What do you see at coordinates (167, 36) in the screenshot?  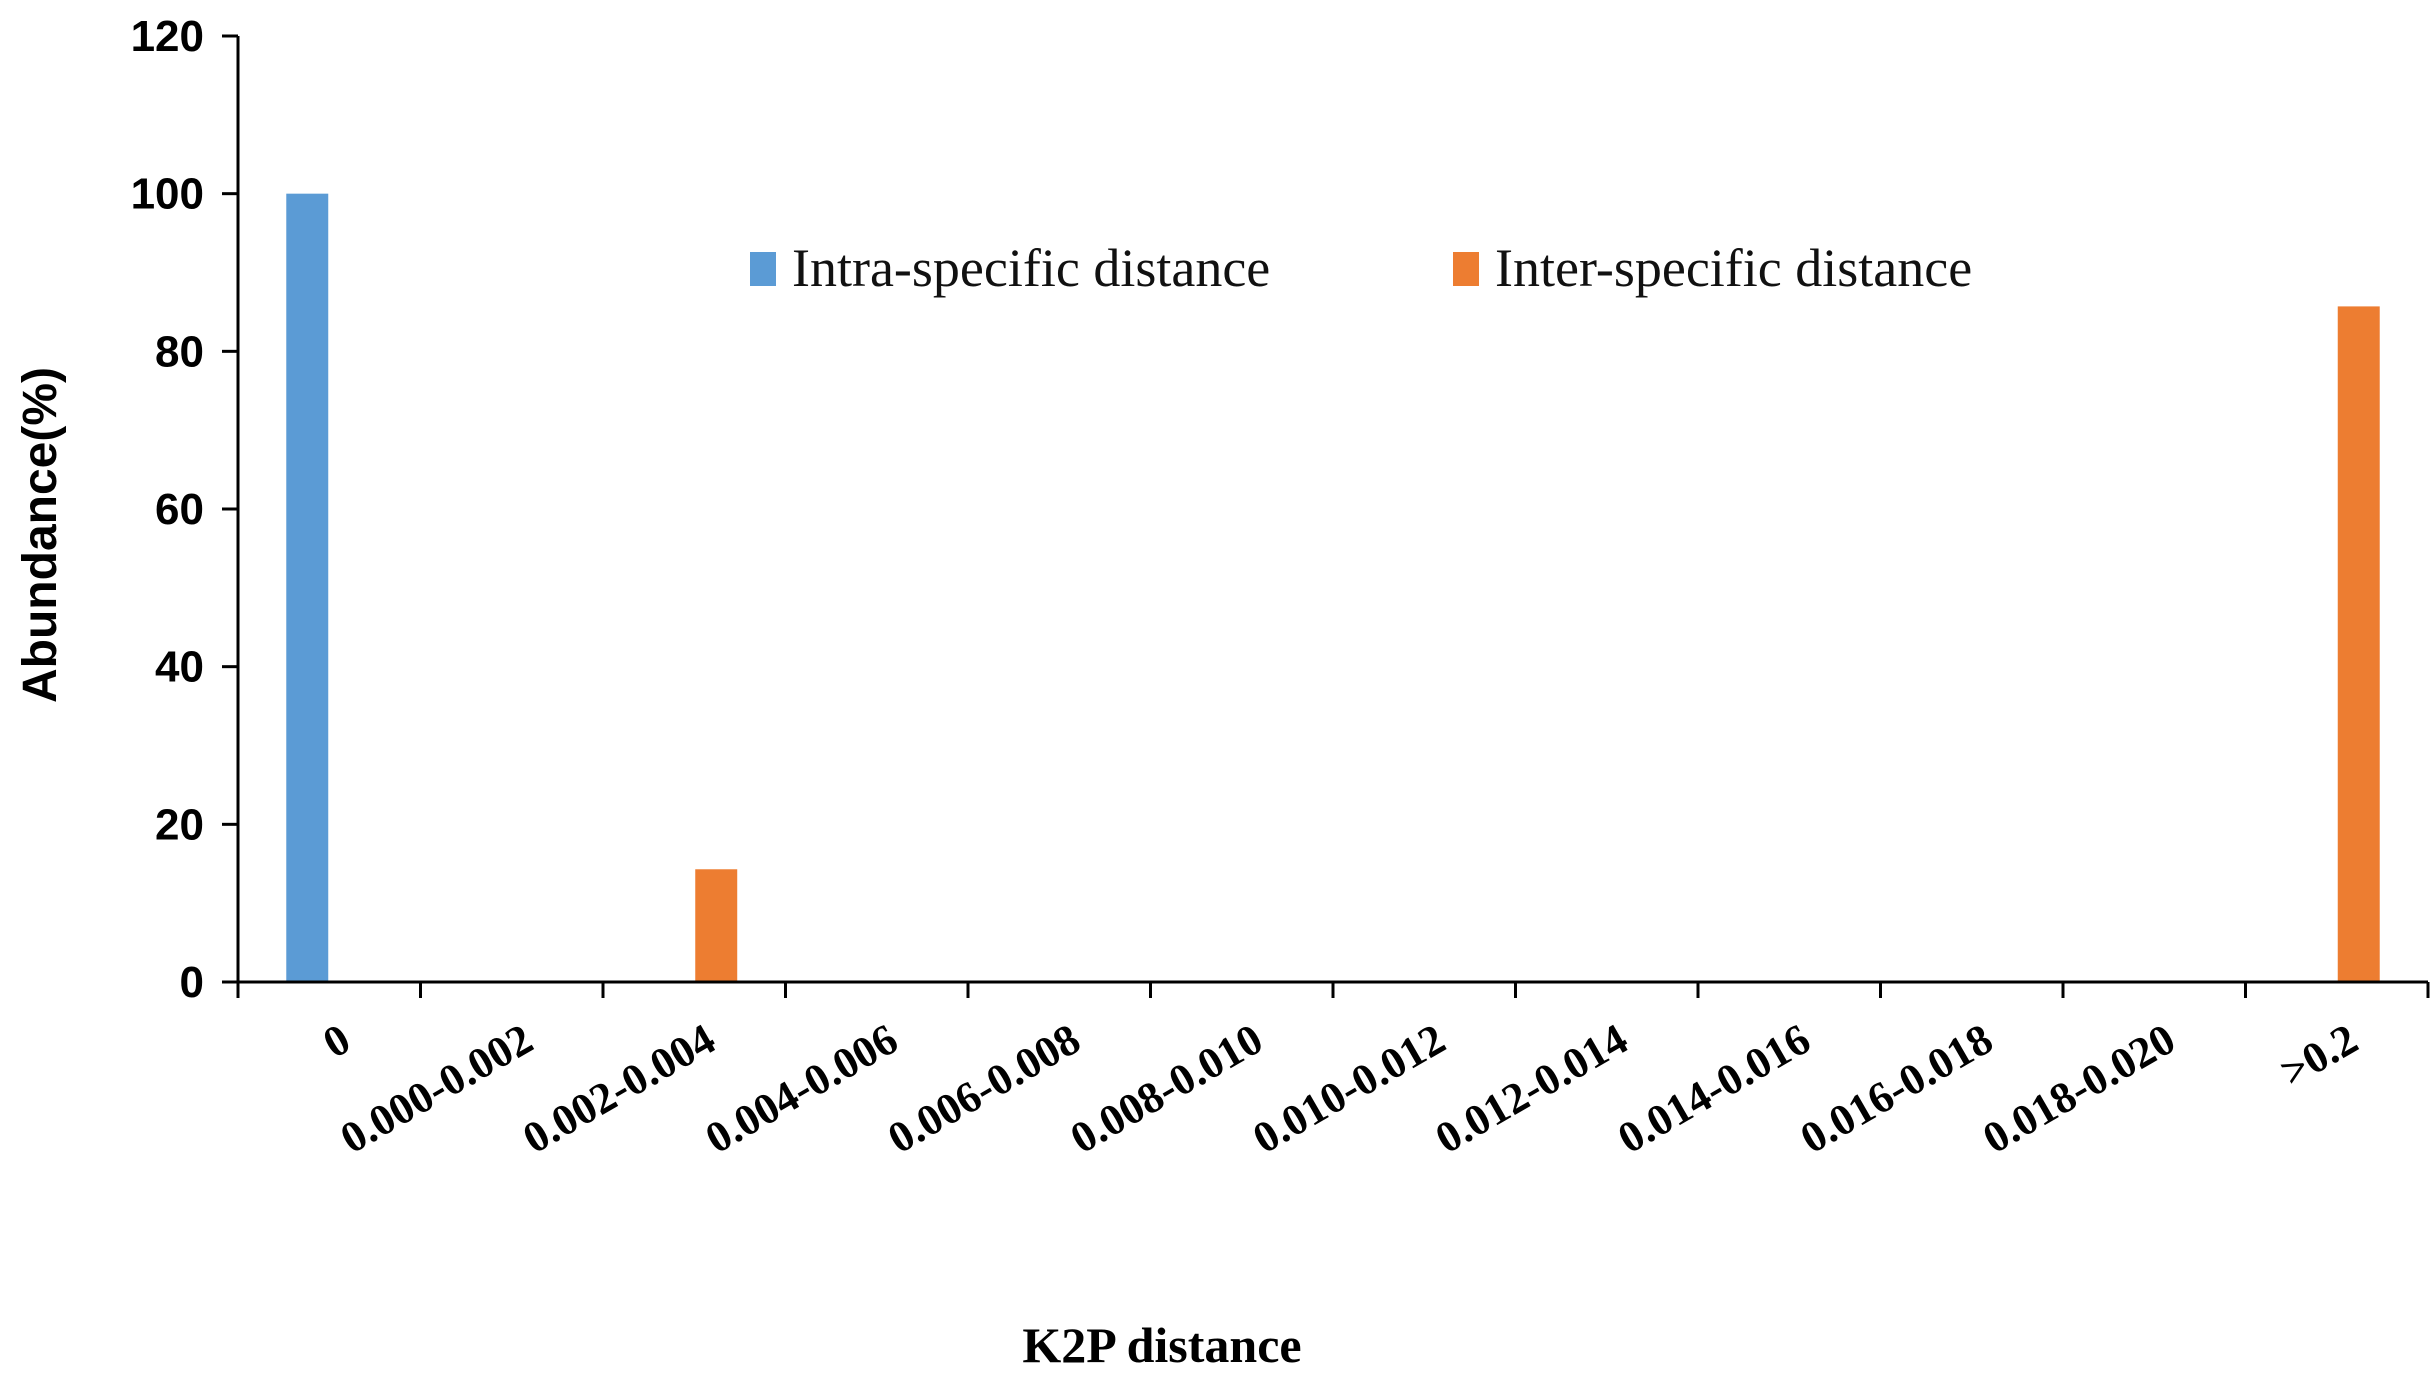 I see `y-tick-label: 120` at bounding box center [167, 36].